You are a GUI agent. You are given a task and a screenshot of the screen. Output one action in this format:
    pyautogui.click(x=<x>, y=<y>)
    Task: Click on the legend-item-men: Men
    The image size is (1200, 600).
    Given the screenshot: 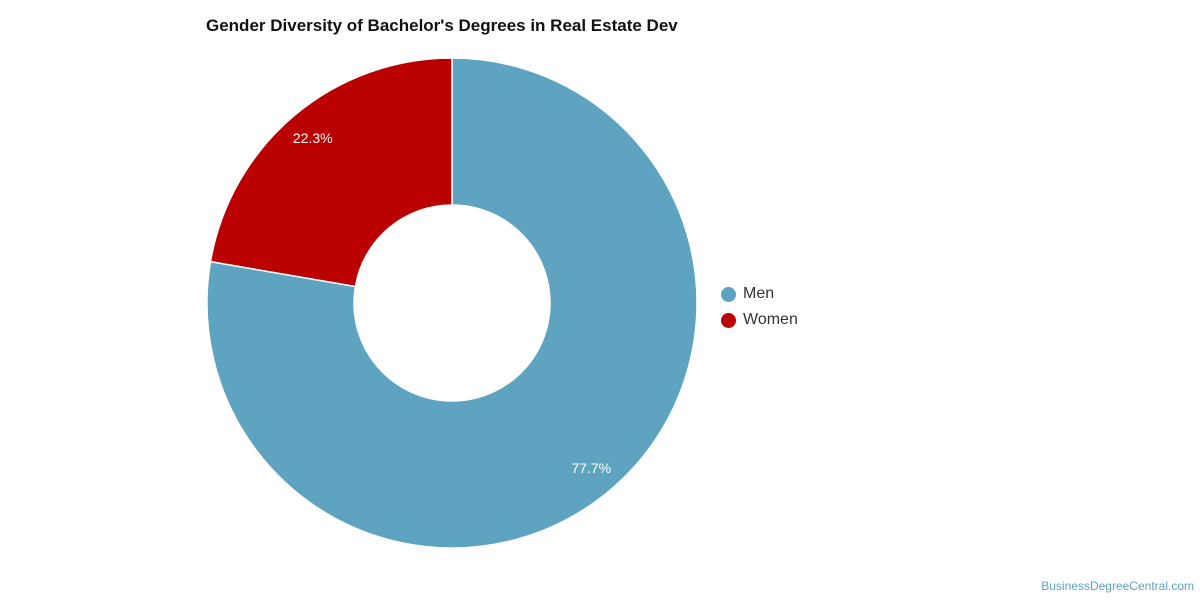 What is the action you would take?
    pyautogui.click(x=759, y=294)
    